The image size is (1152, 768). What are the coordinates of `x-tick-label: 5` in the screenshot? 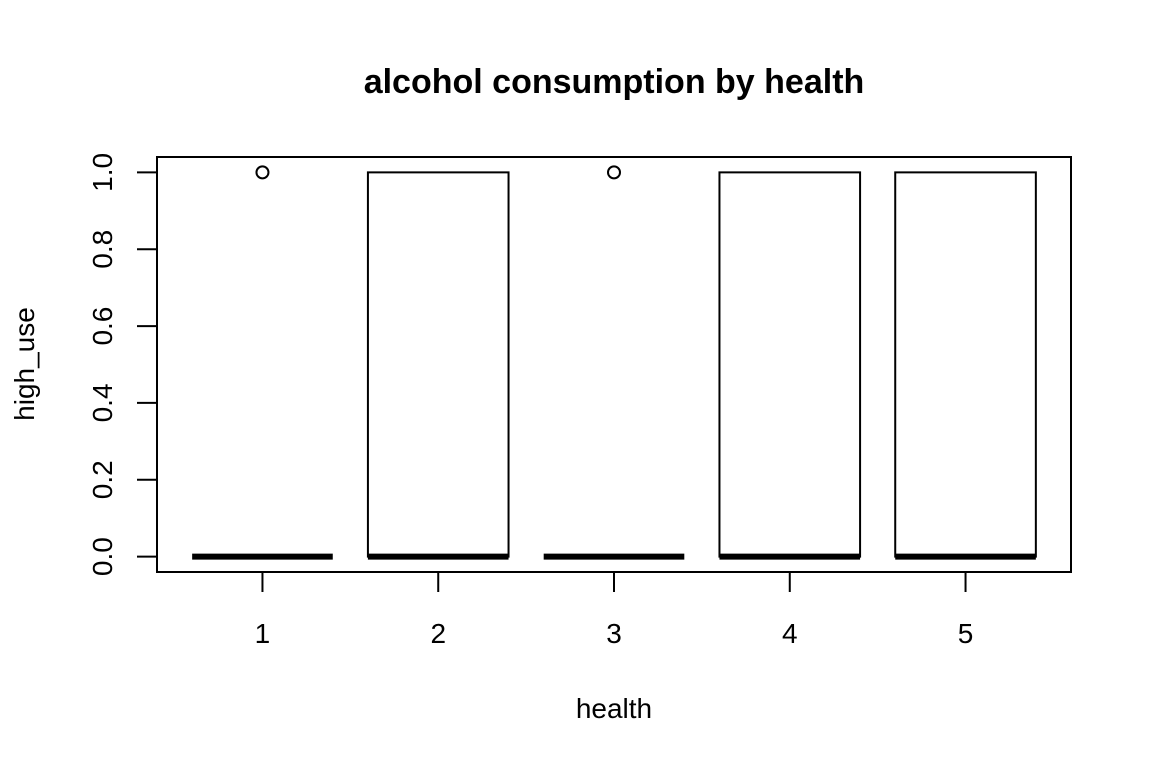 It's located at (966, 633).